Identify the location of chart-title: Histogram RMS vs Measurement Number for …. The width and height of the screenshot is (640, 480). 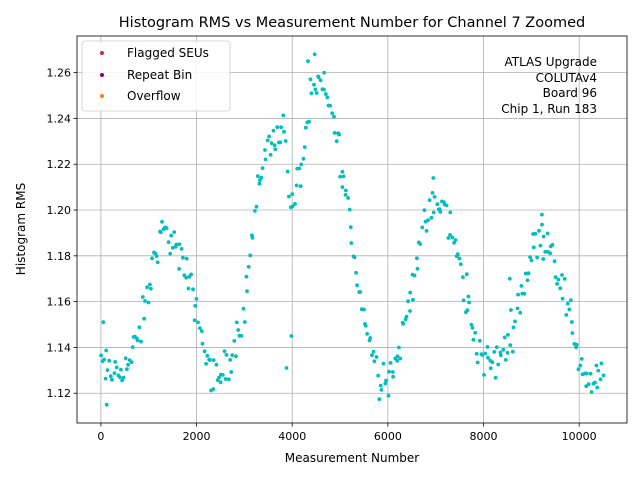
(352, 23).